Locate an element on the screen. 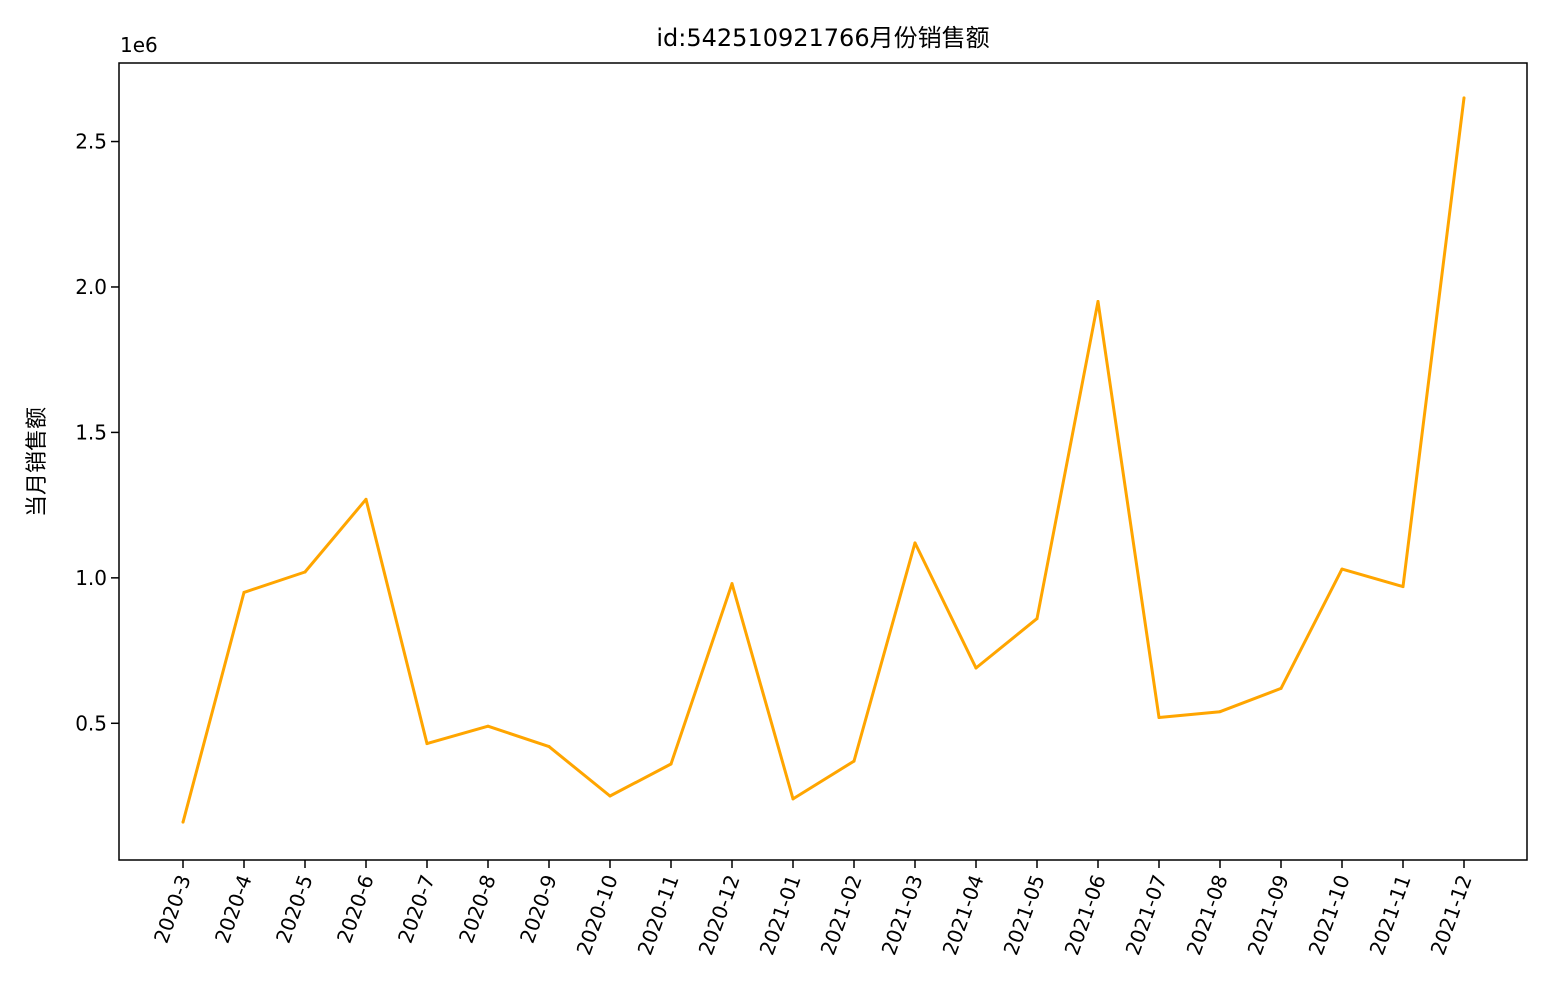 This screenshot has height=998, width=1547. x-tick-label: 2021-02 is located at coordinates (841, 915).